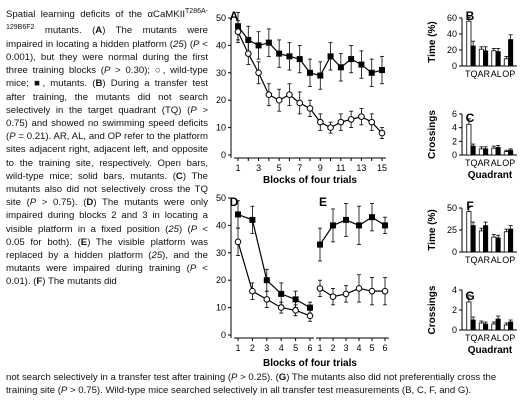 This screenshot has height=420, width=521. Describe the element at coordinates (452, 230) in the screenshot. I see `y-tick-label: 25` at that location.